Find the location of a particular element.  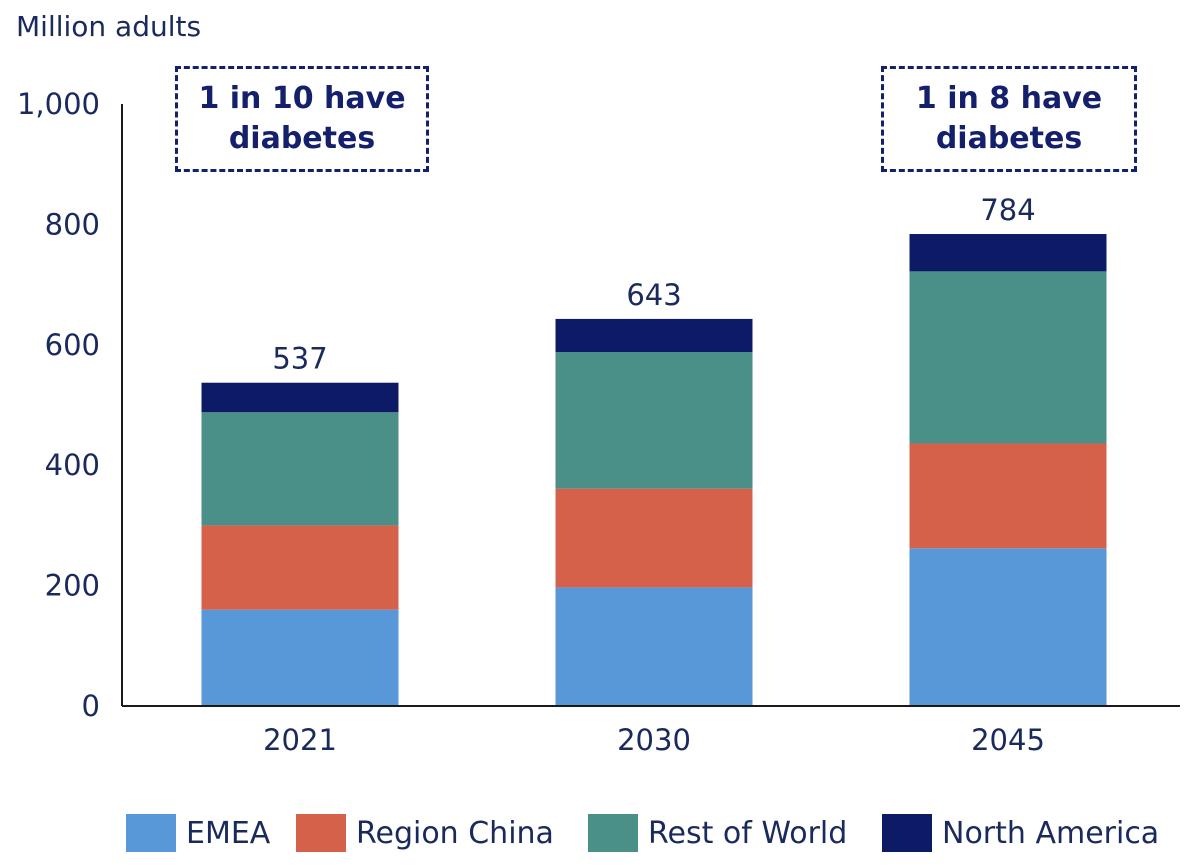

bar-segment-rest-of-world-2045 is located at coordinates (1008, 357).